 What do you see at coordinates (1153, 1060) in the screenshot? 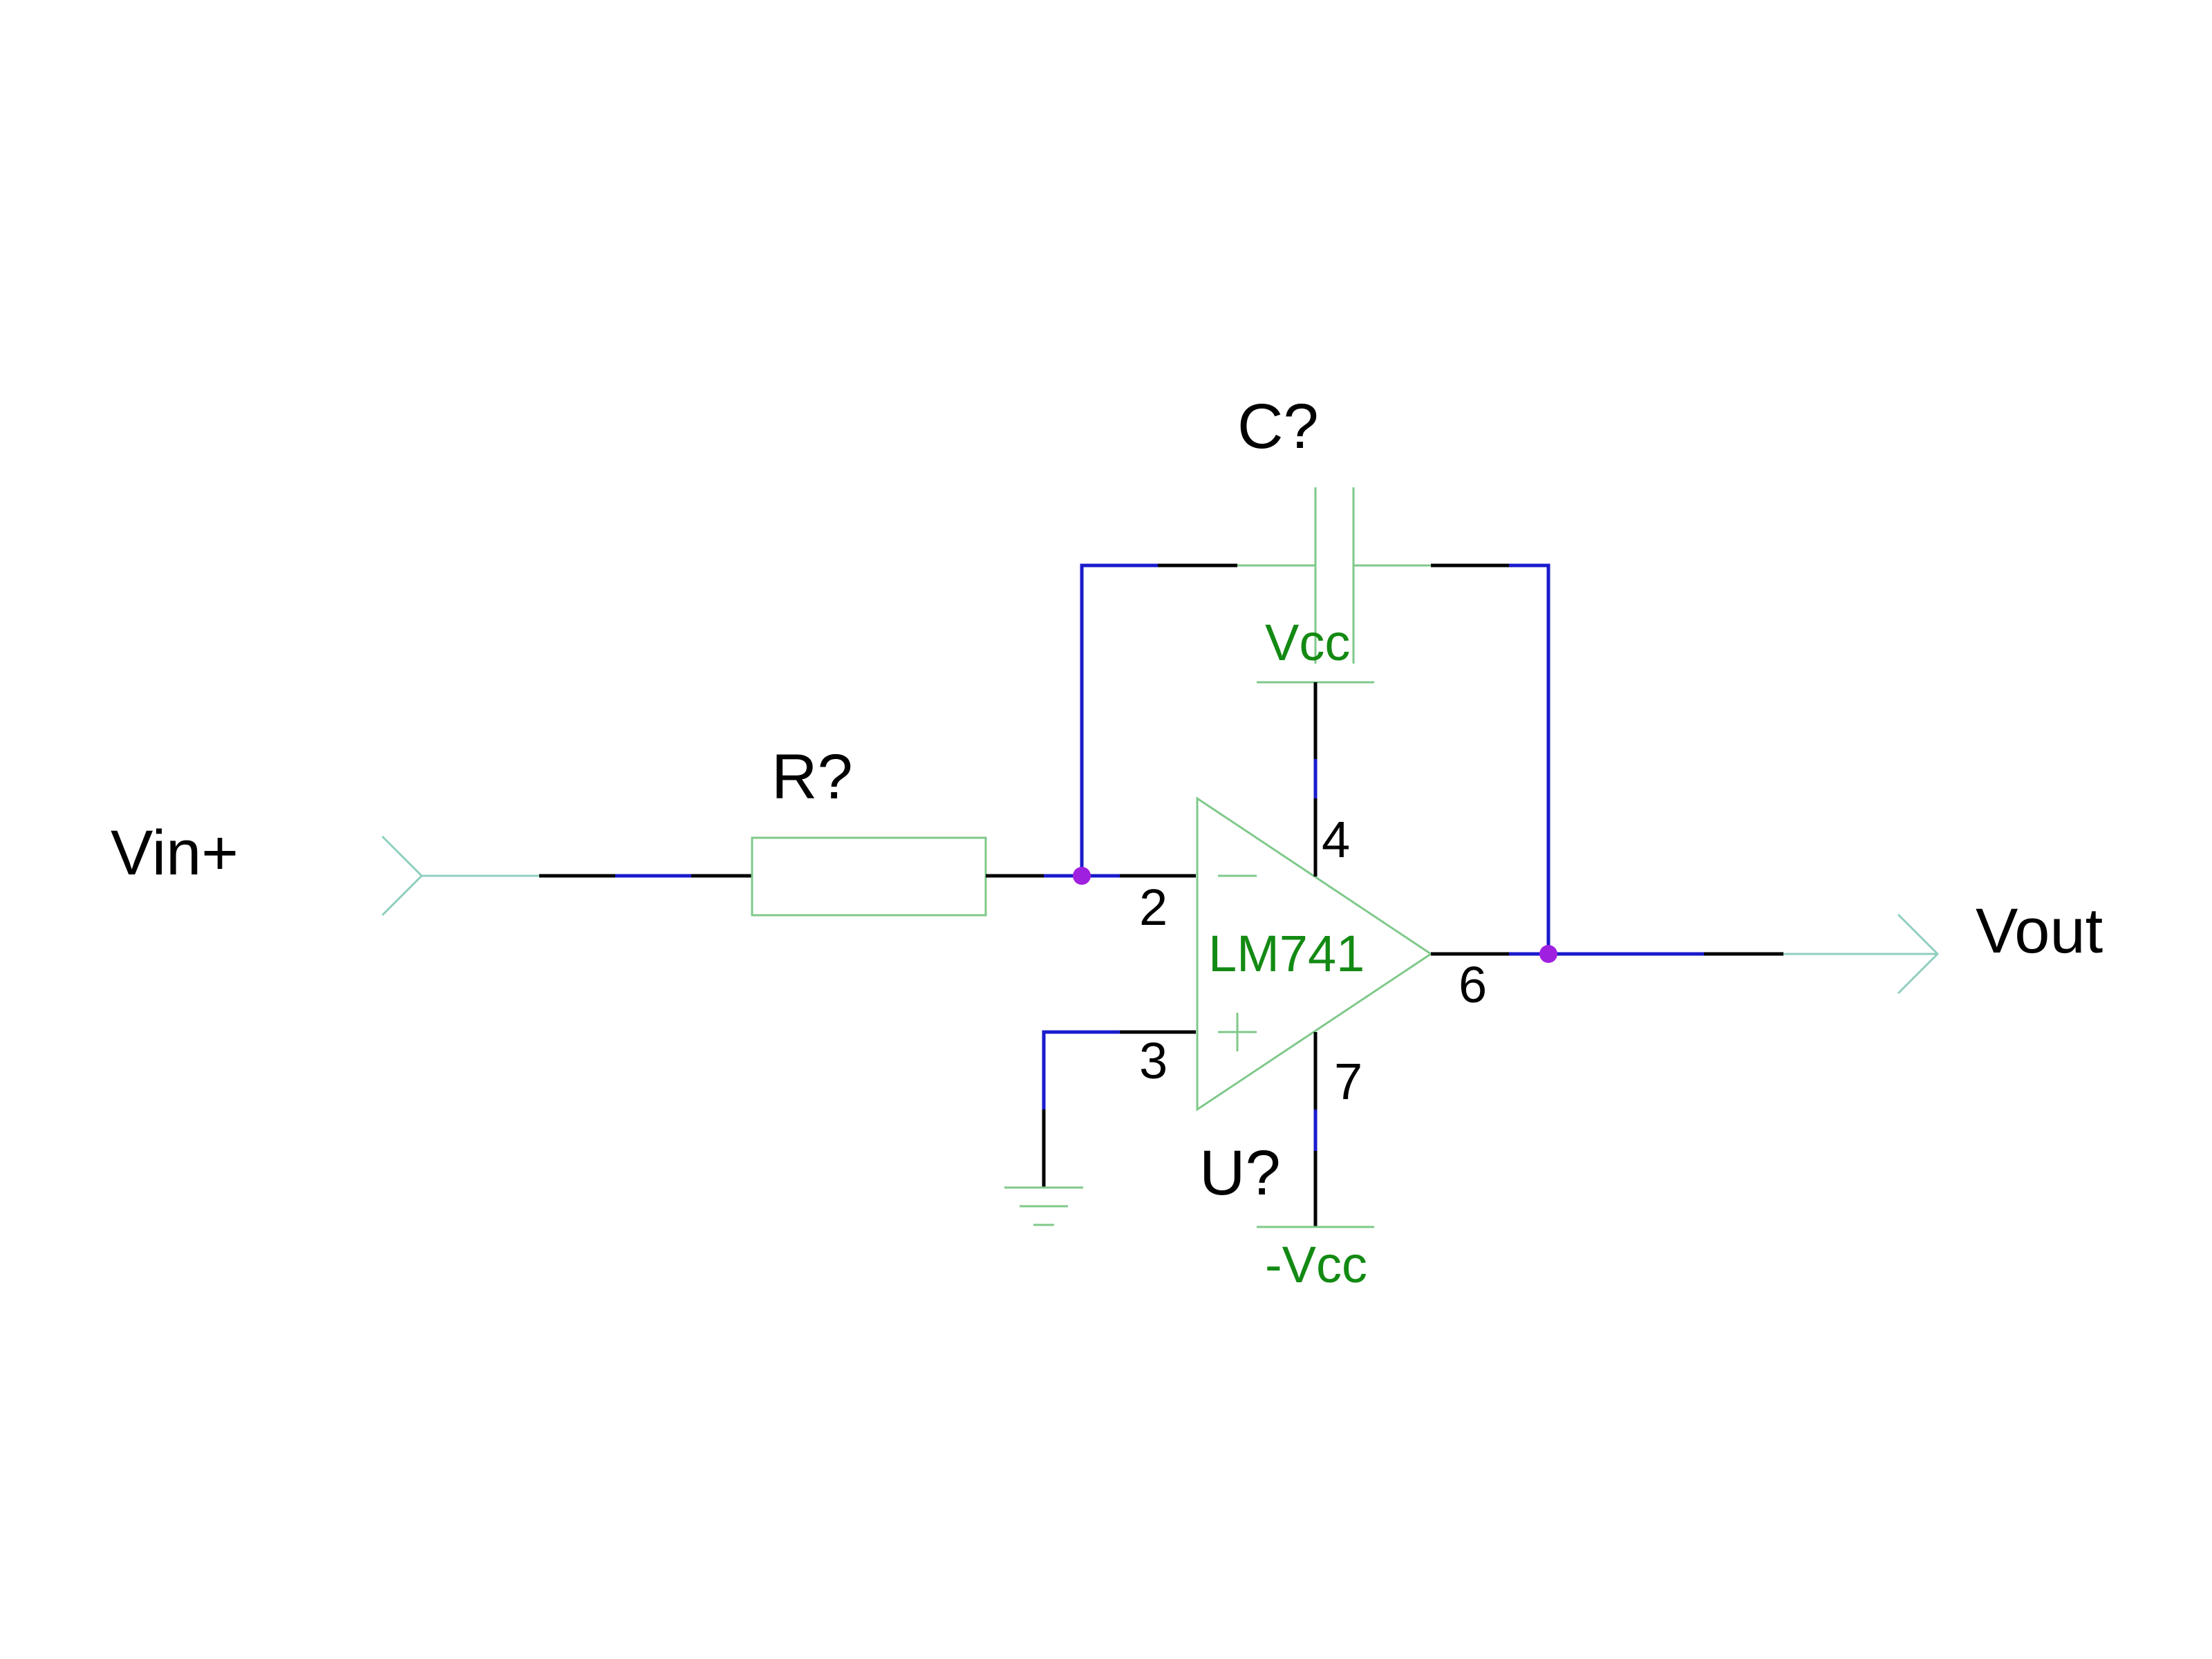
I see `pin-3-label: 3` at bounding box center [1153, 1060].